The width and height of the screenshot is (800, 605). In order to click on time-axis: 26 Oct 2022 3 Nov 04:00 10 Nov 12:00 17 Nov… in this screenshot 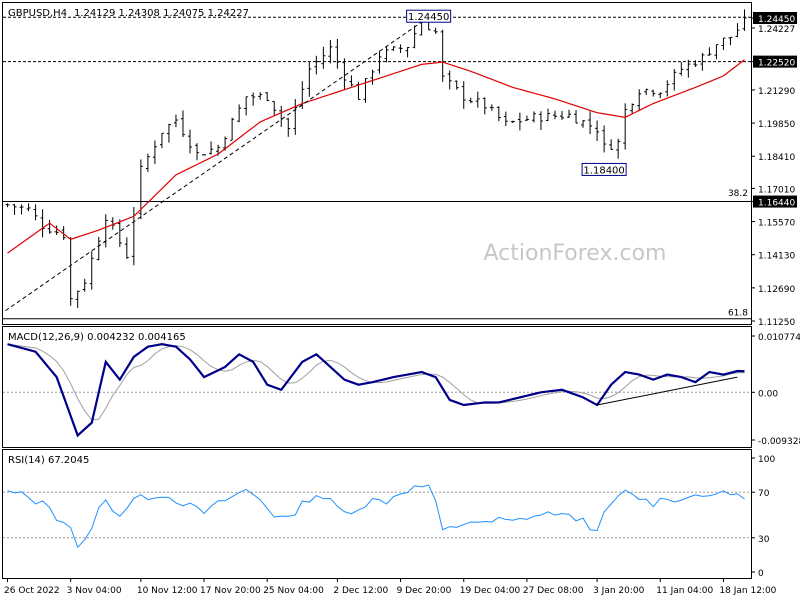, I will do `click(390, 587)`.